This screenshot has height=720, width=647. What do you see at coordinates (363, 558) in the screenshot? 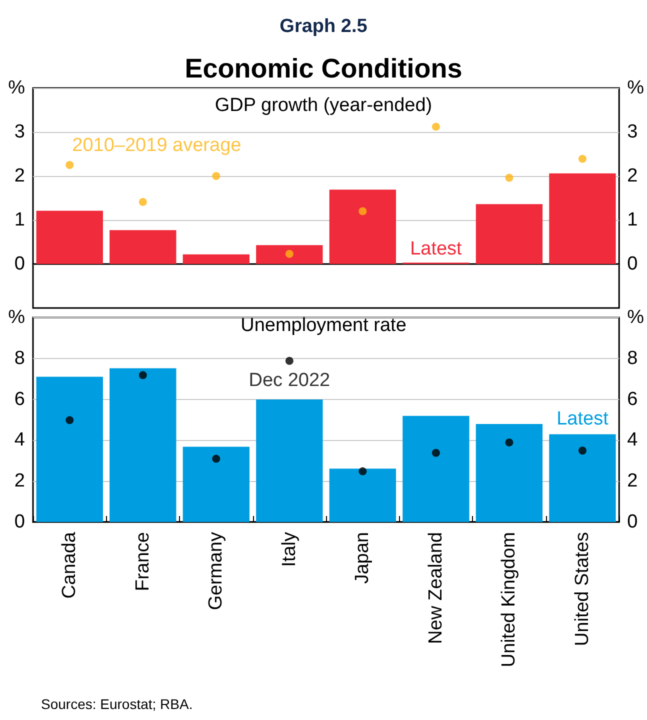
I see `x-tick-label: Japan` at bounding box center [363, 558].